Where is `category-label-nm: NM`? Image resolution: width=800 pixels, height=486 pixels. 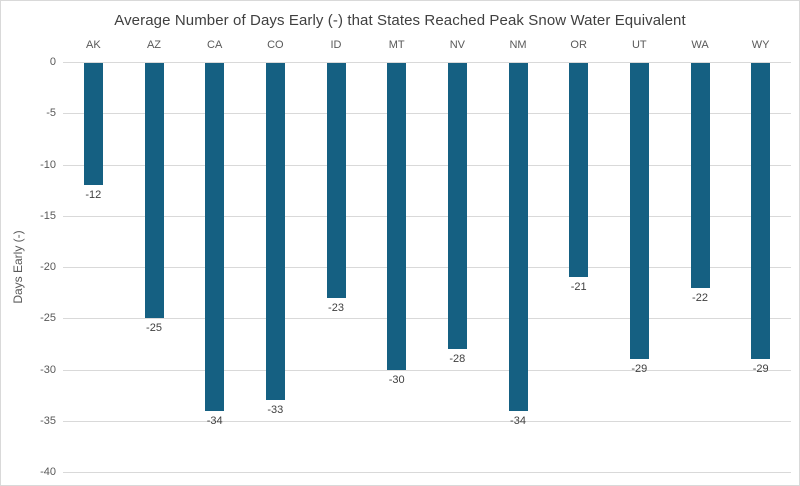 category-label-nm: NM is located at coordinates (518, 45).